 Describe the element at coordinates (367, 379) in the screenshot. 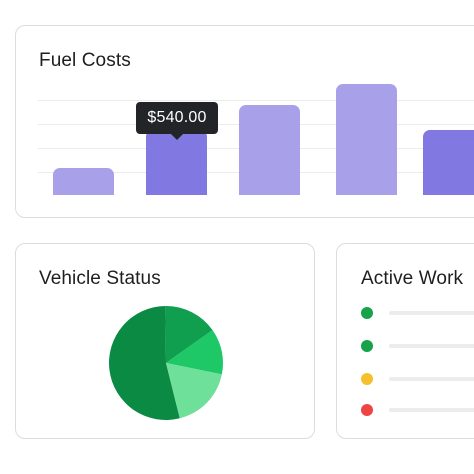

I see `yellow-status-dot` at that location.